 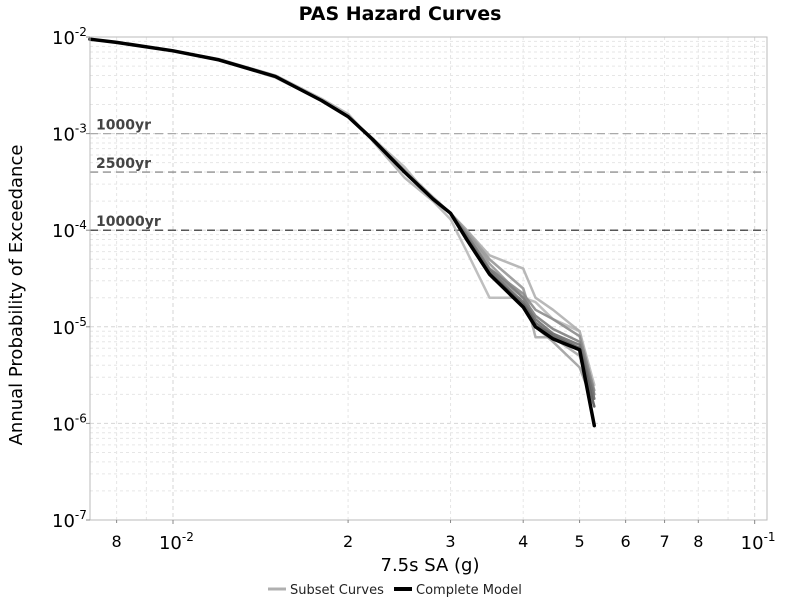 What do you see at coordinates (444, 537) in the screenshot?
I see `x-axis-ticks: 10⁻² 10⁻¹ 8 2 3 4 5 6 7 8` at bounding box center [444, 537].